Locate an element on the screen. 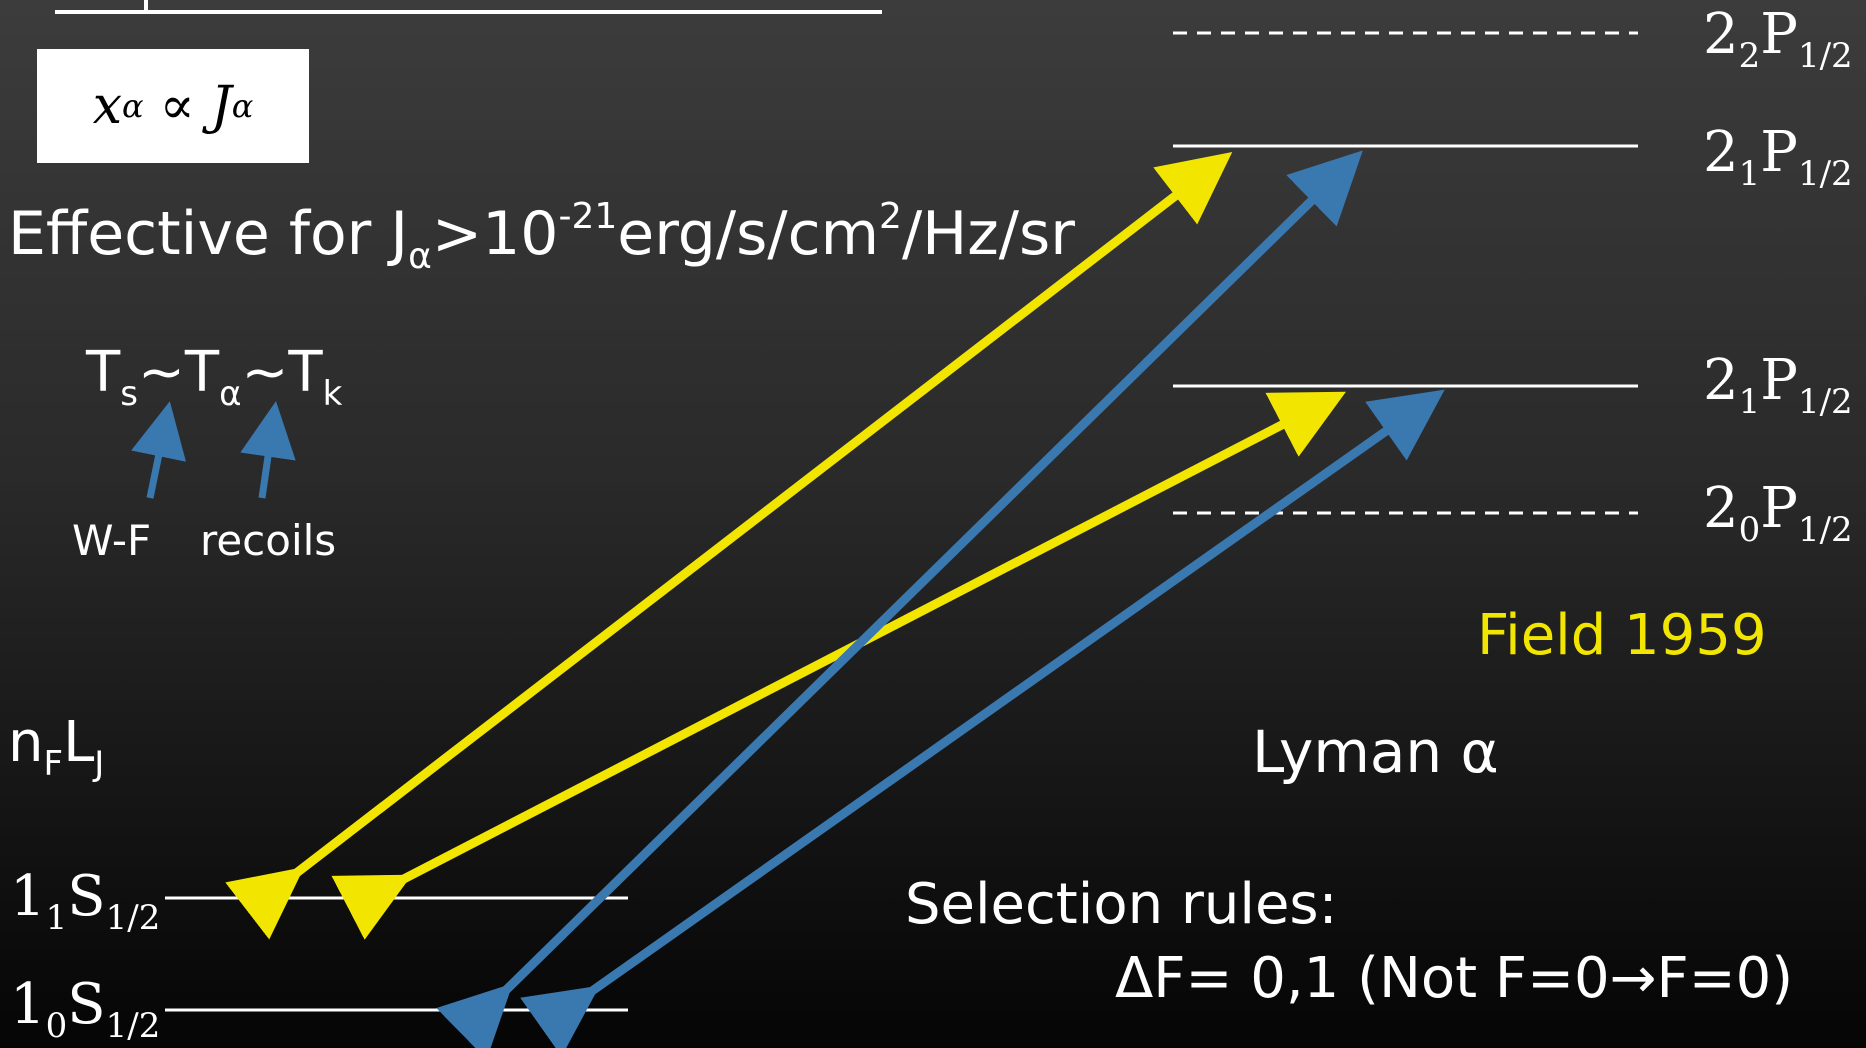  level-label-10s: 10S1/2 is located at coordinates (85, 1009).